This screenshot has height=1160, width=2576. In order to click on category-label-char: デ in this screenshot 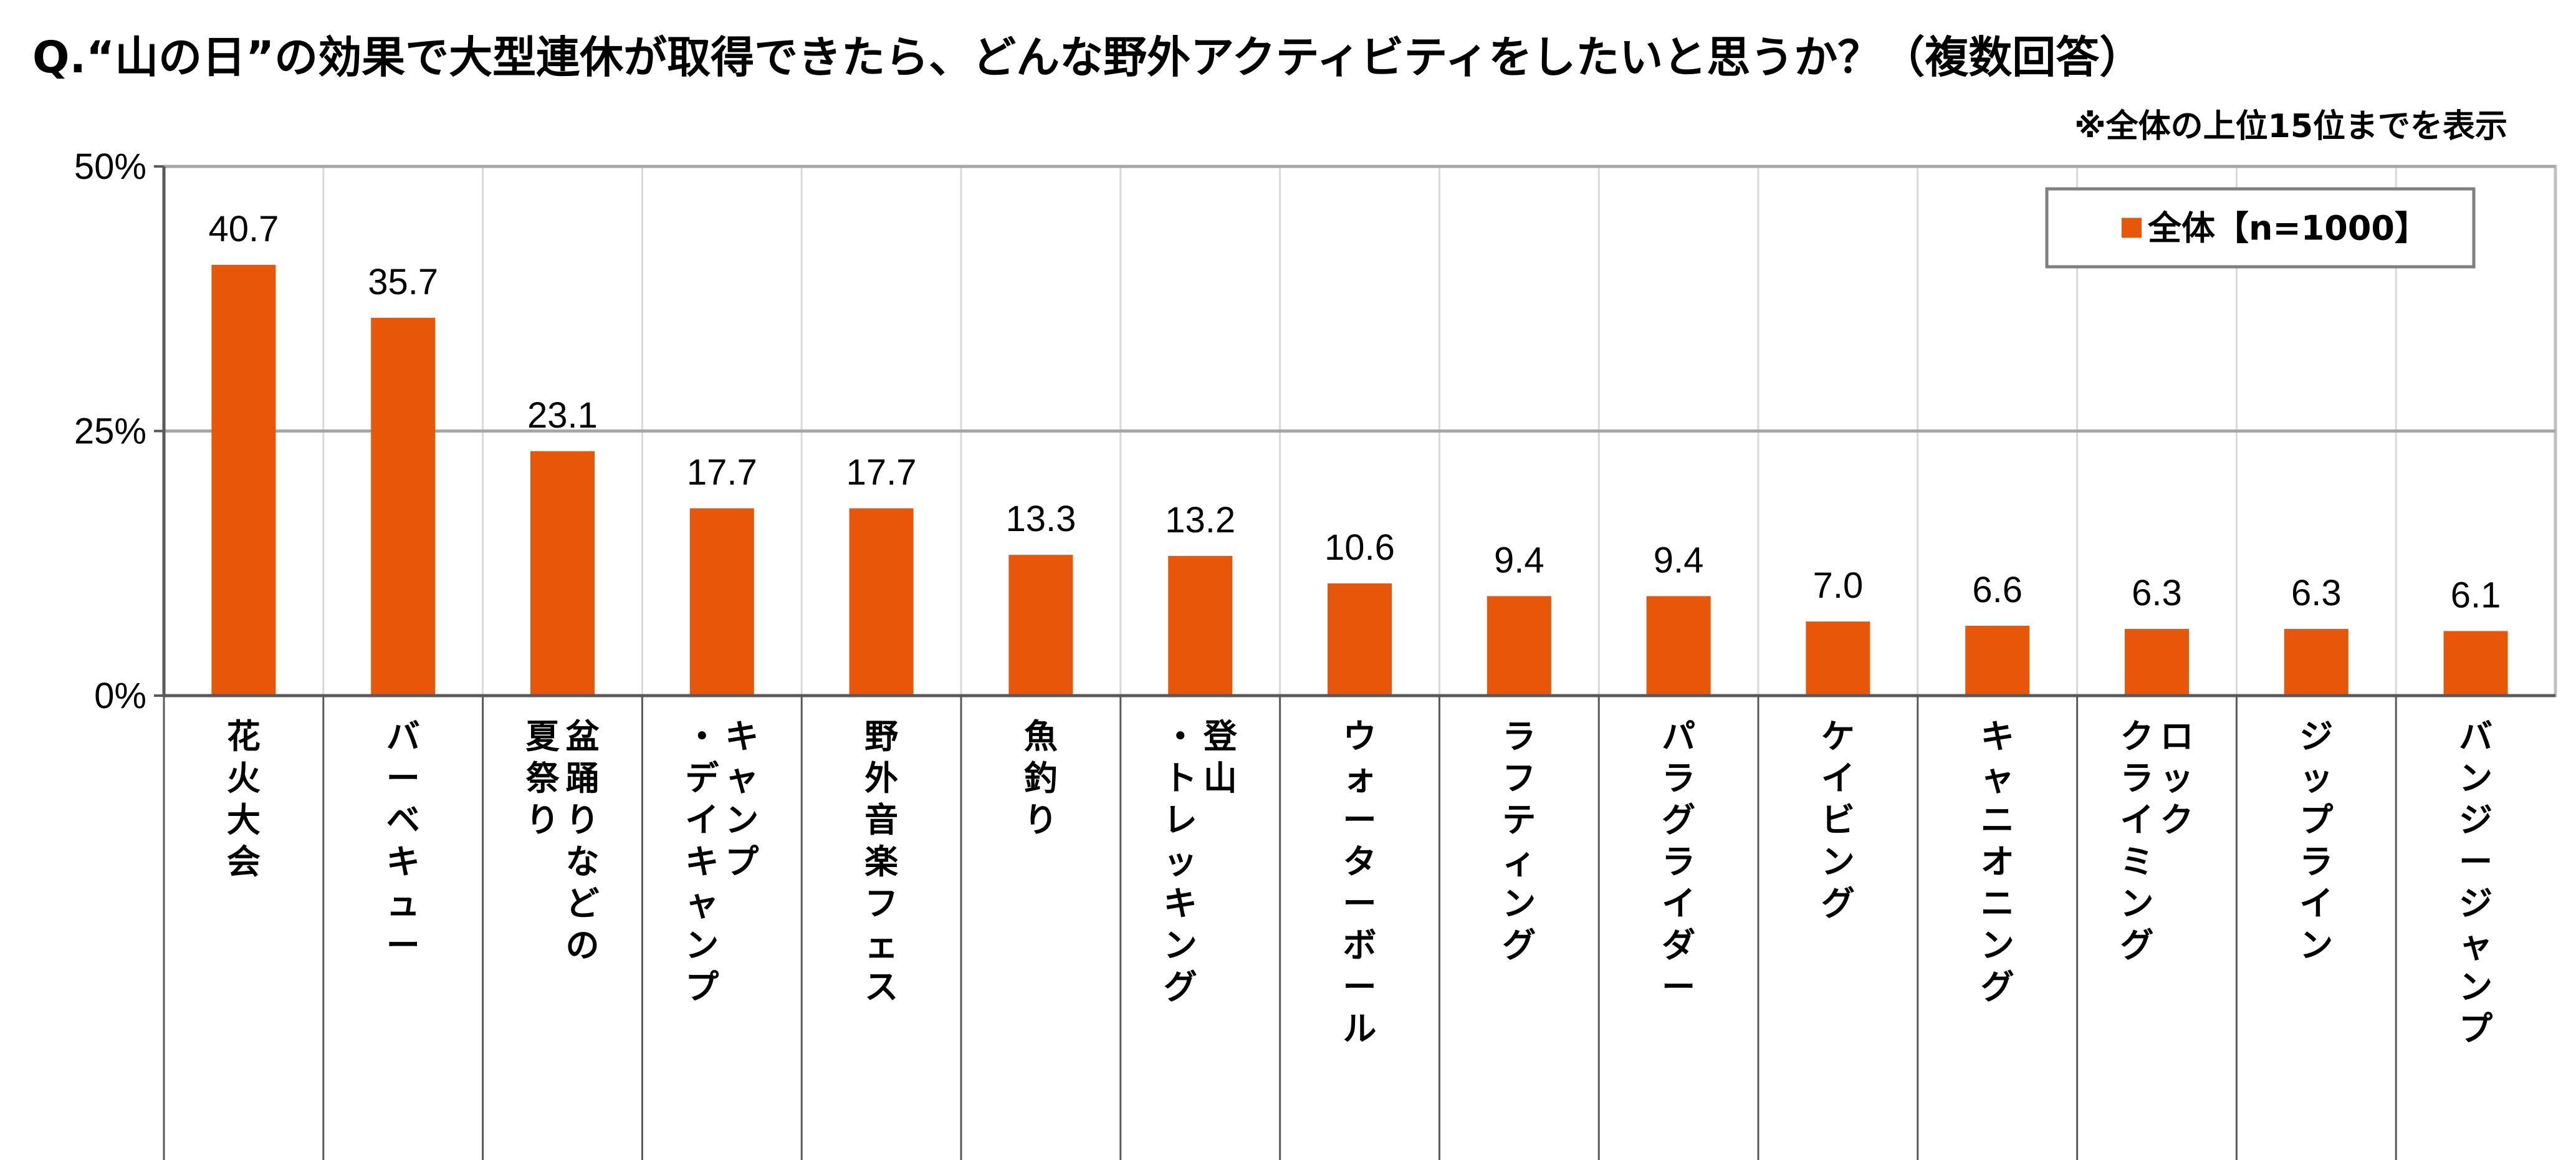, I will do `click(702, 778)`.